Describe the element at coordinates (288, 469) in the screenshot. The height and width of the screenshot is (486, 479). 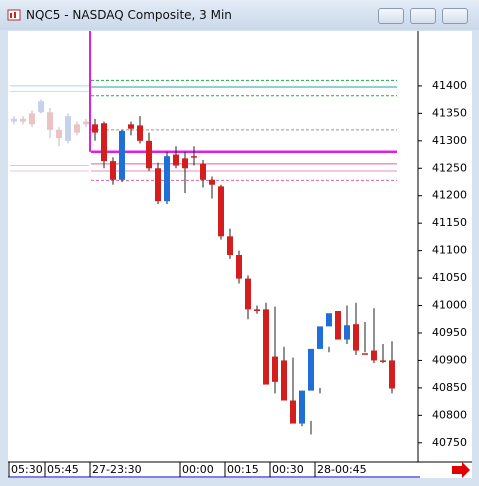
I see `x-tick-label: 00:30` at that location.